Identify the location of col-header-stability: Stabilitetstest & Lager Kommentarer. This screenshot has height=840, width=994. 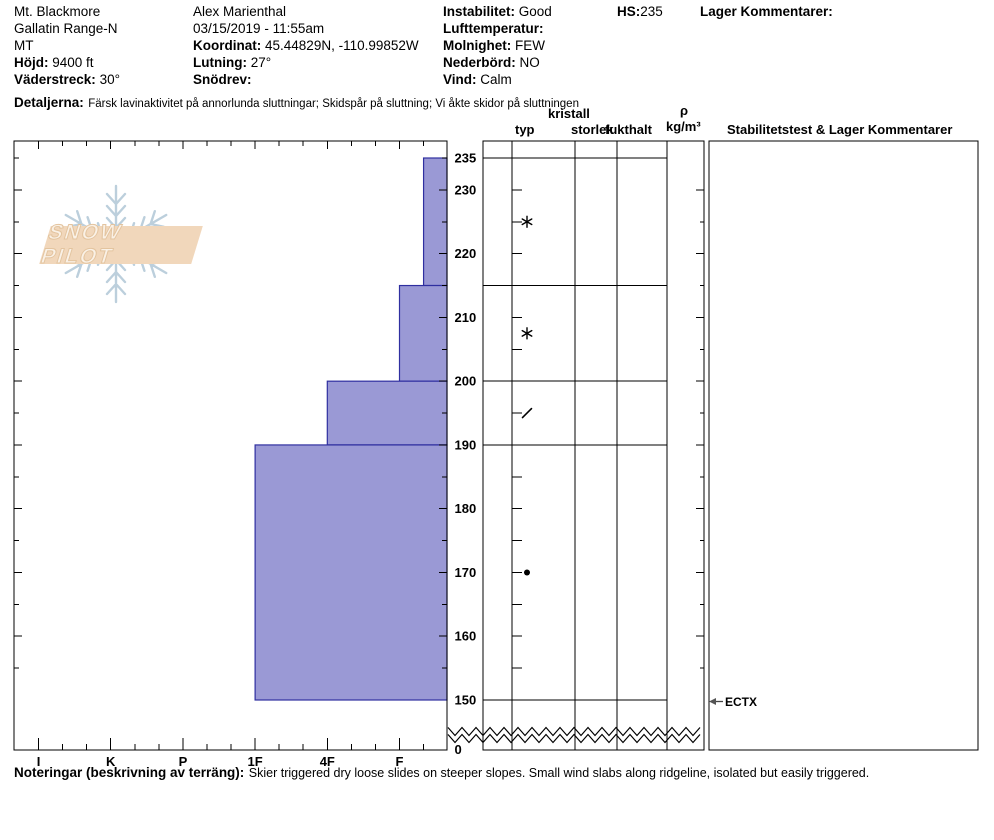
(840, 129).